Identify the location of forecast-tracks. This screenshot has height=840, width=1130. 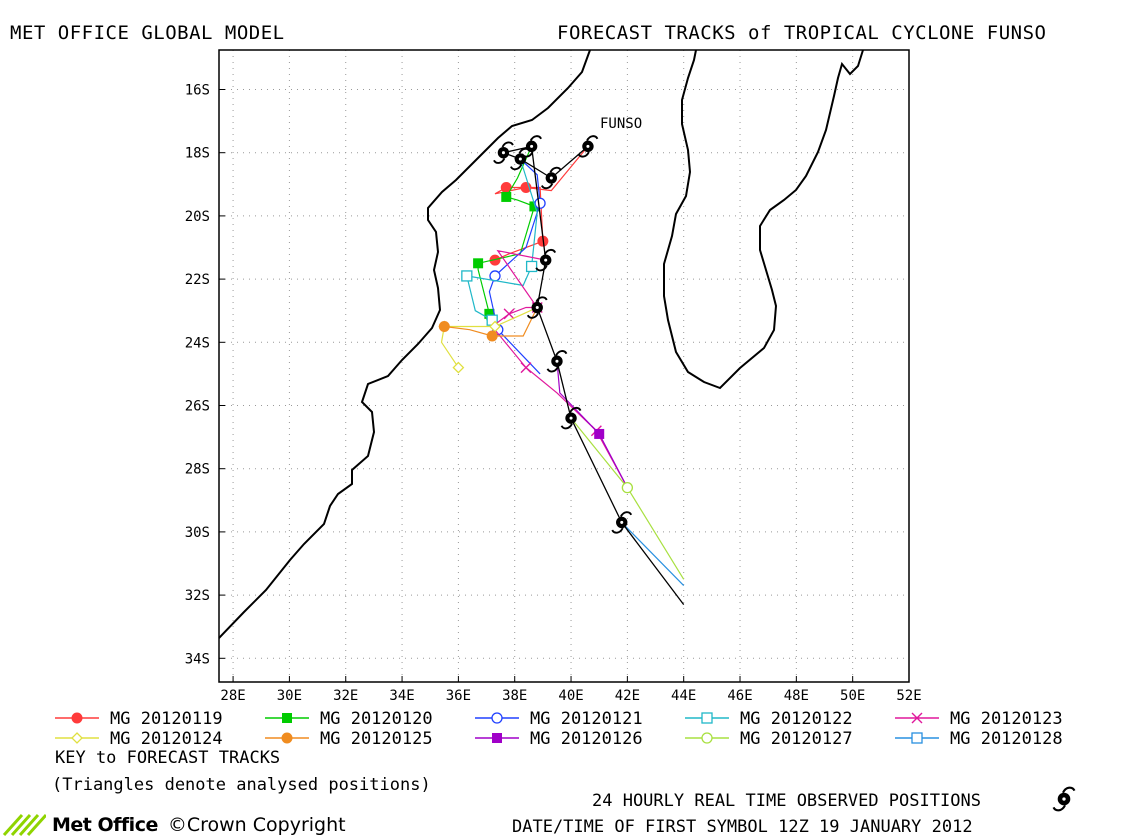
(561, 366).